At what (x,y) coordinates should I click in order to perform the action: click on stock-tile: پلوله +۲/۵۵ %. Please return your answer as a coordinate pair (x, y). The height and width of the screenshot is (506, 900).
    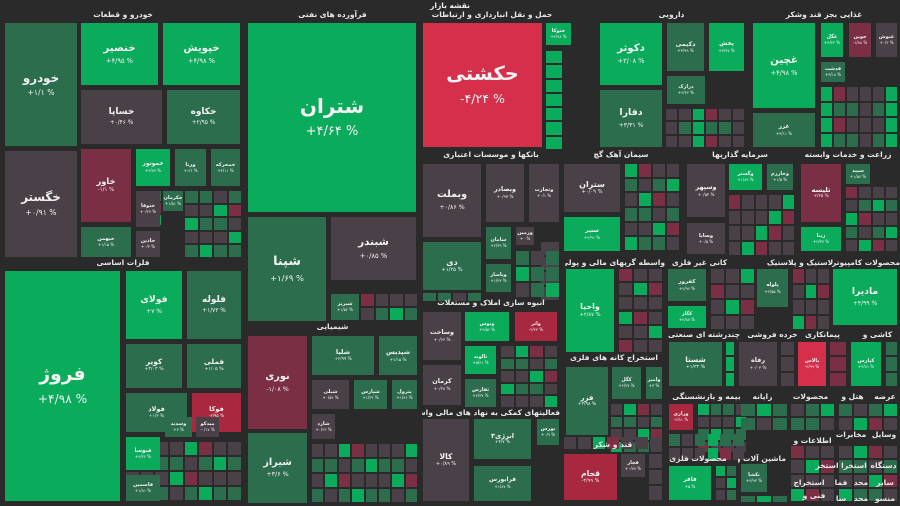
    Looking at the image, I should click on (772, 288).